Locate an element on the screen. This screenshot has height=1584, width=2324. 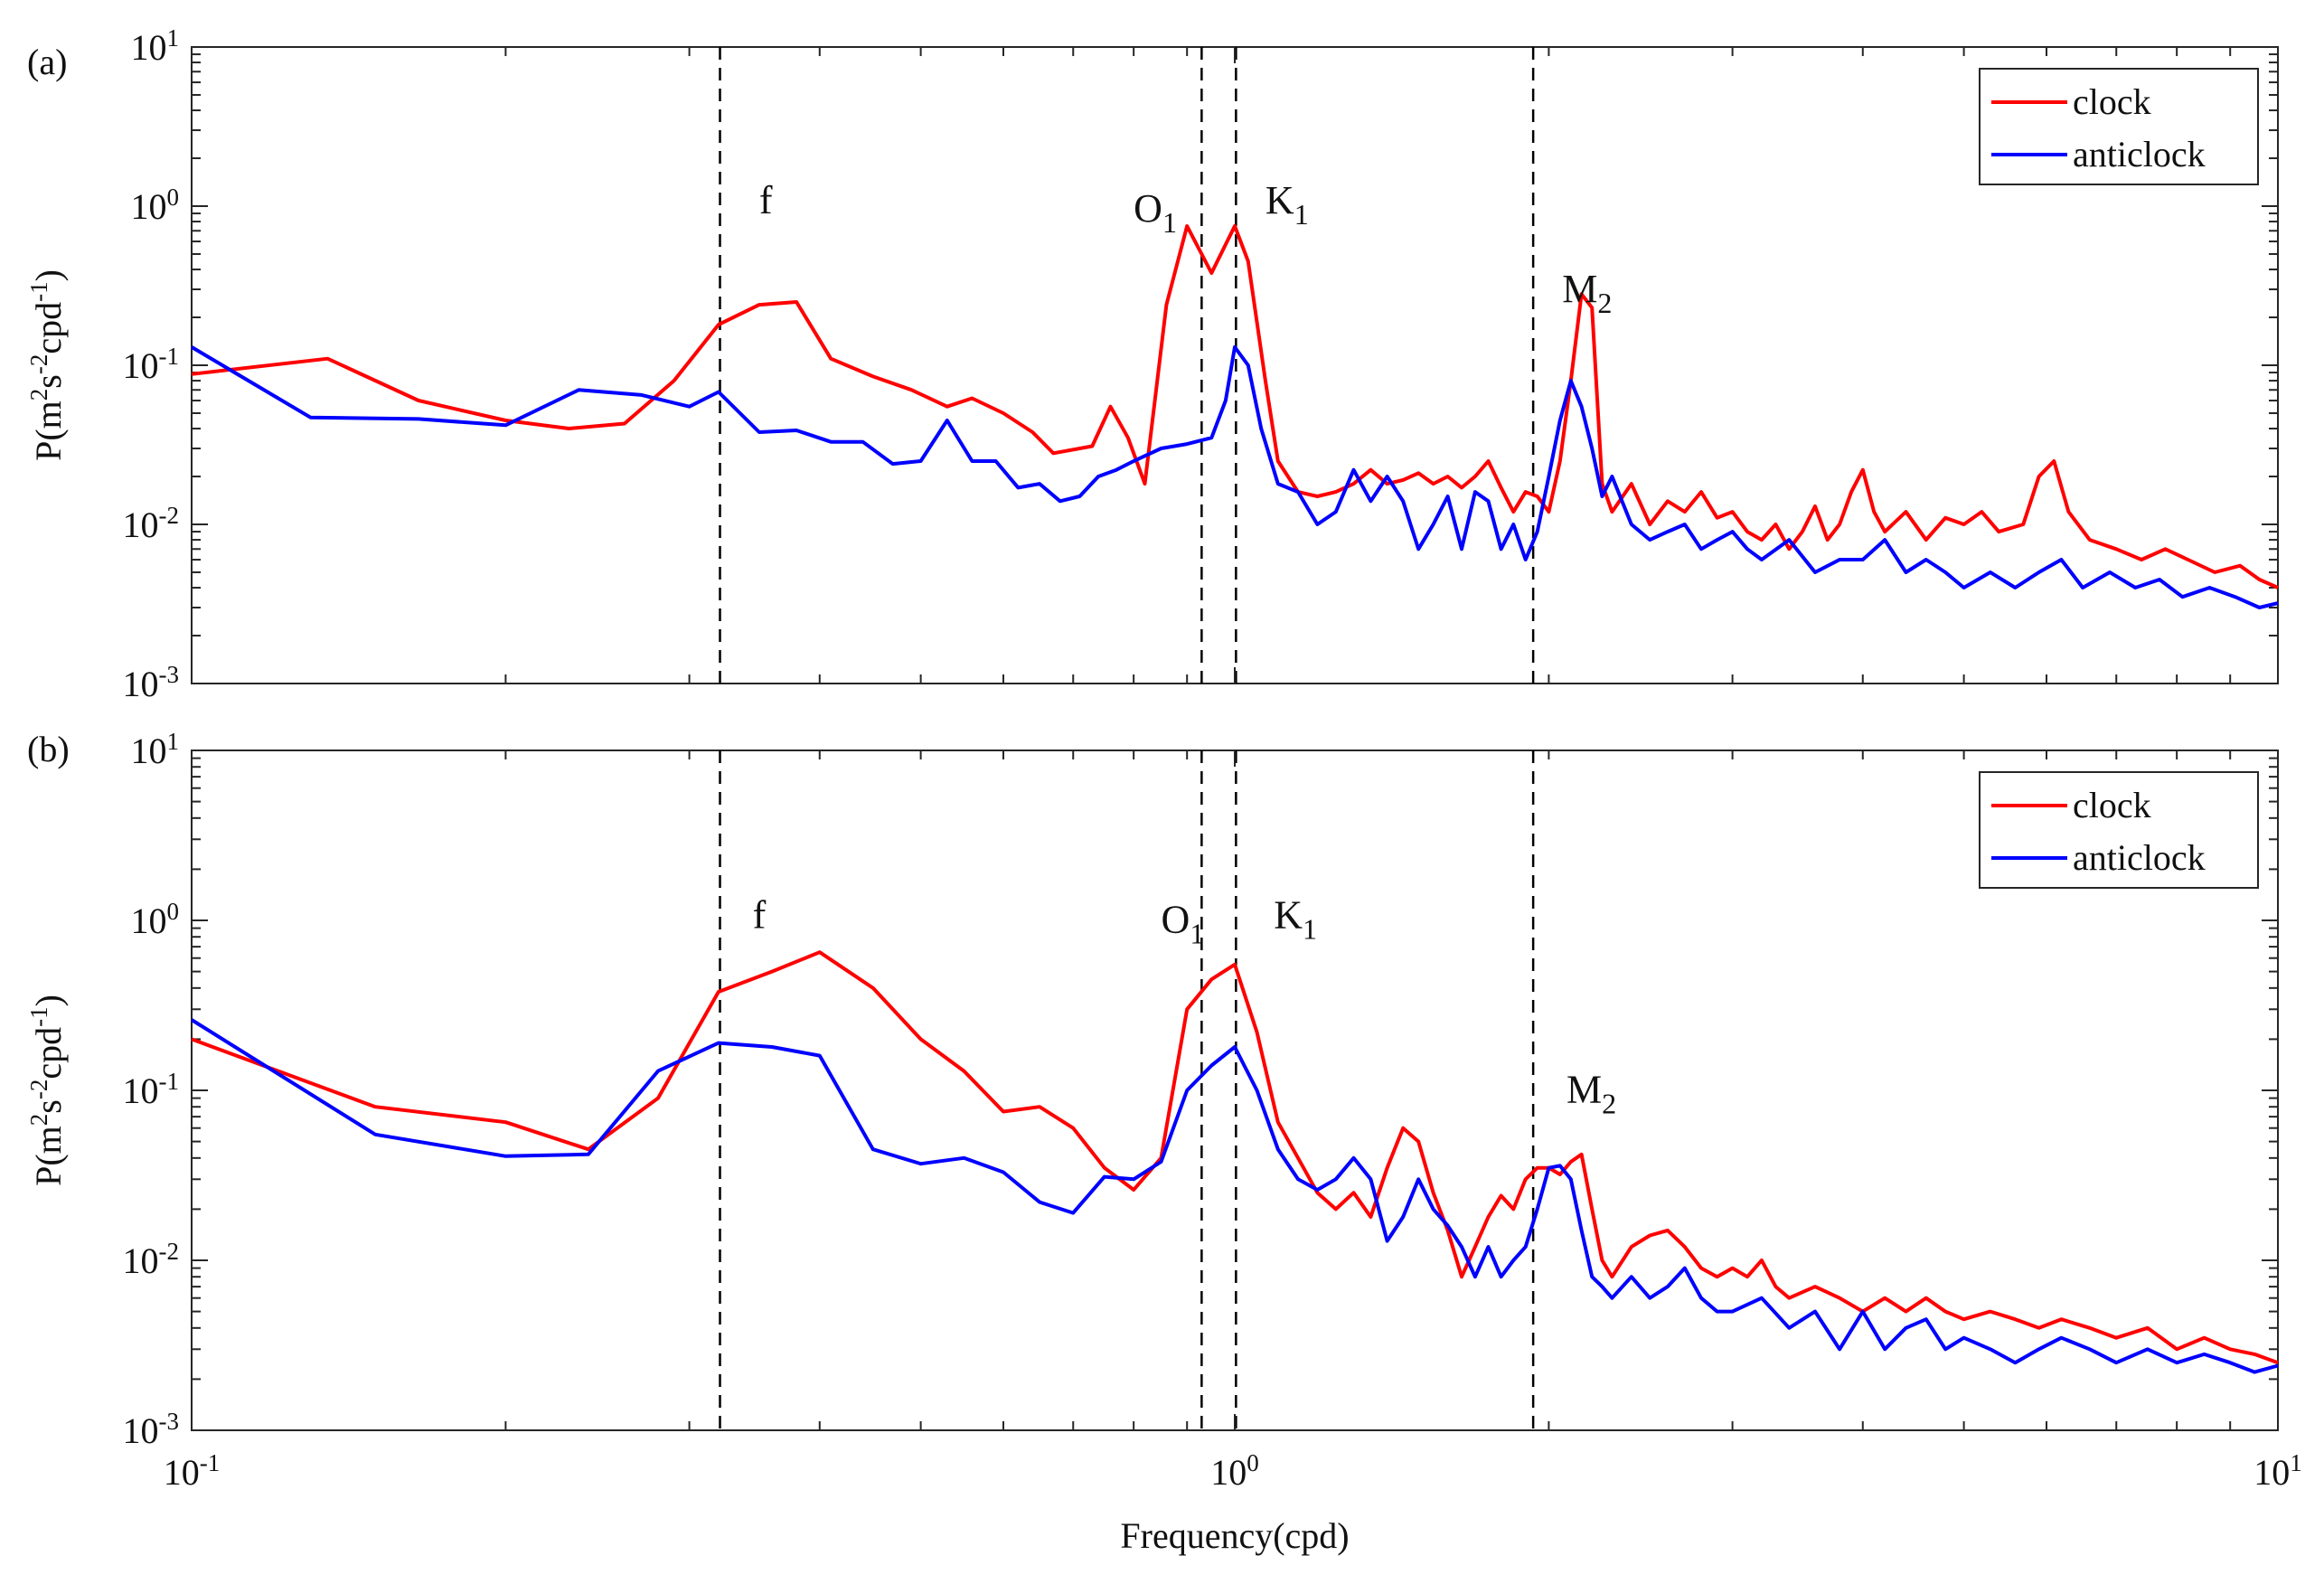
xtick-label: 10⁰ is located at coordinates (1234, 1471).